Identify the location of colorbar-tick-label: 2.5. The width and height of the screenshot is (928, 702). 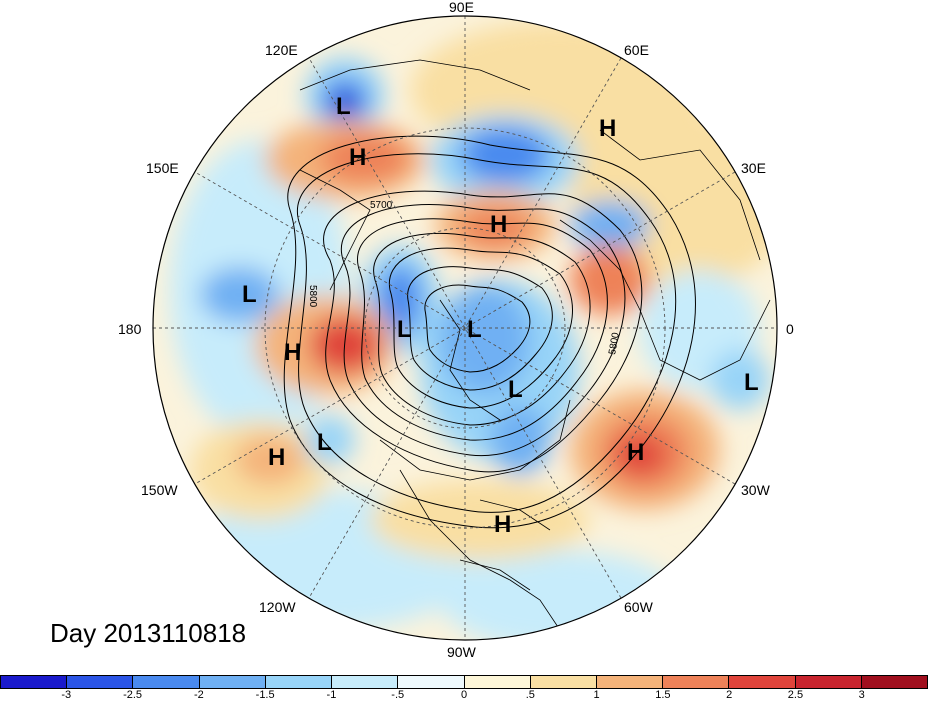
(795, 695).